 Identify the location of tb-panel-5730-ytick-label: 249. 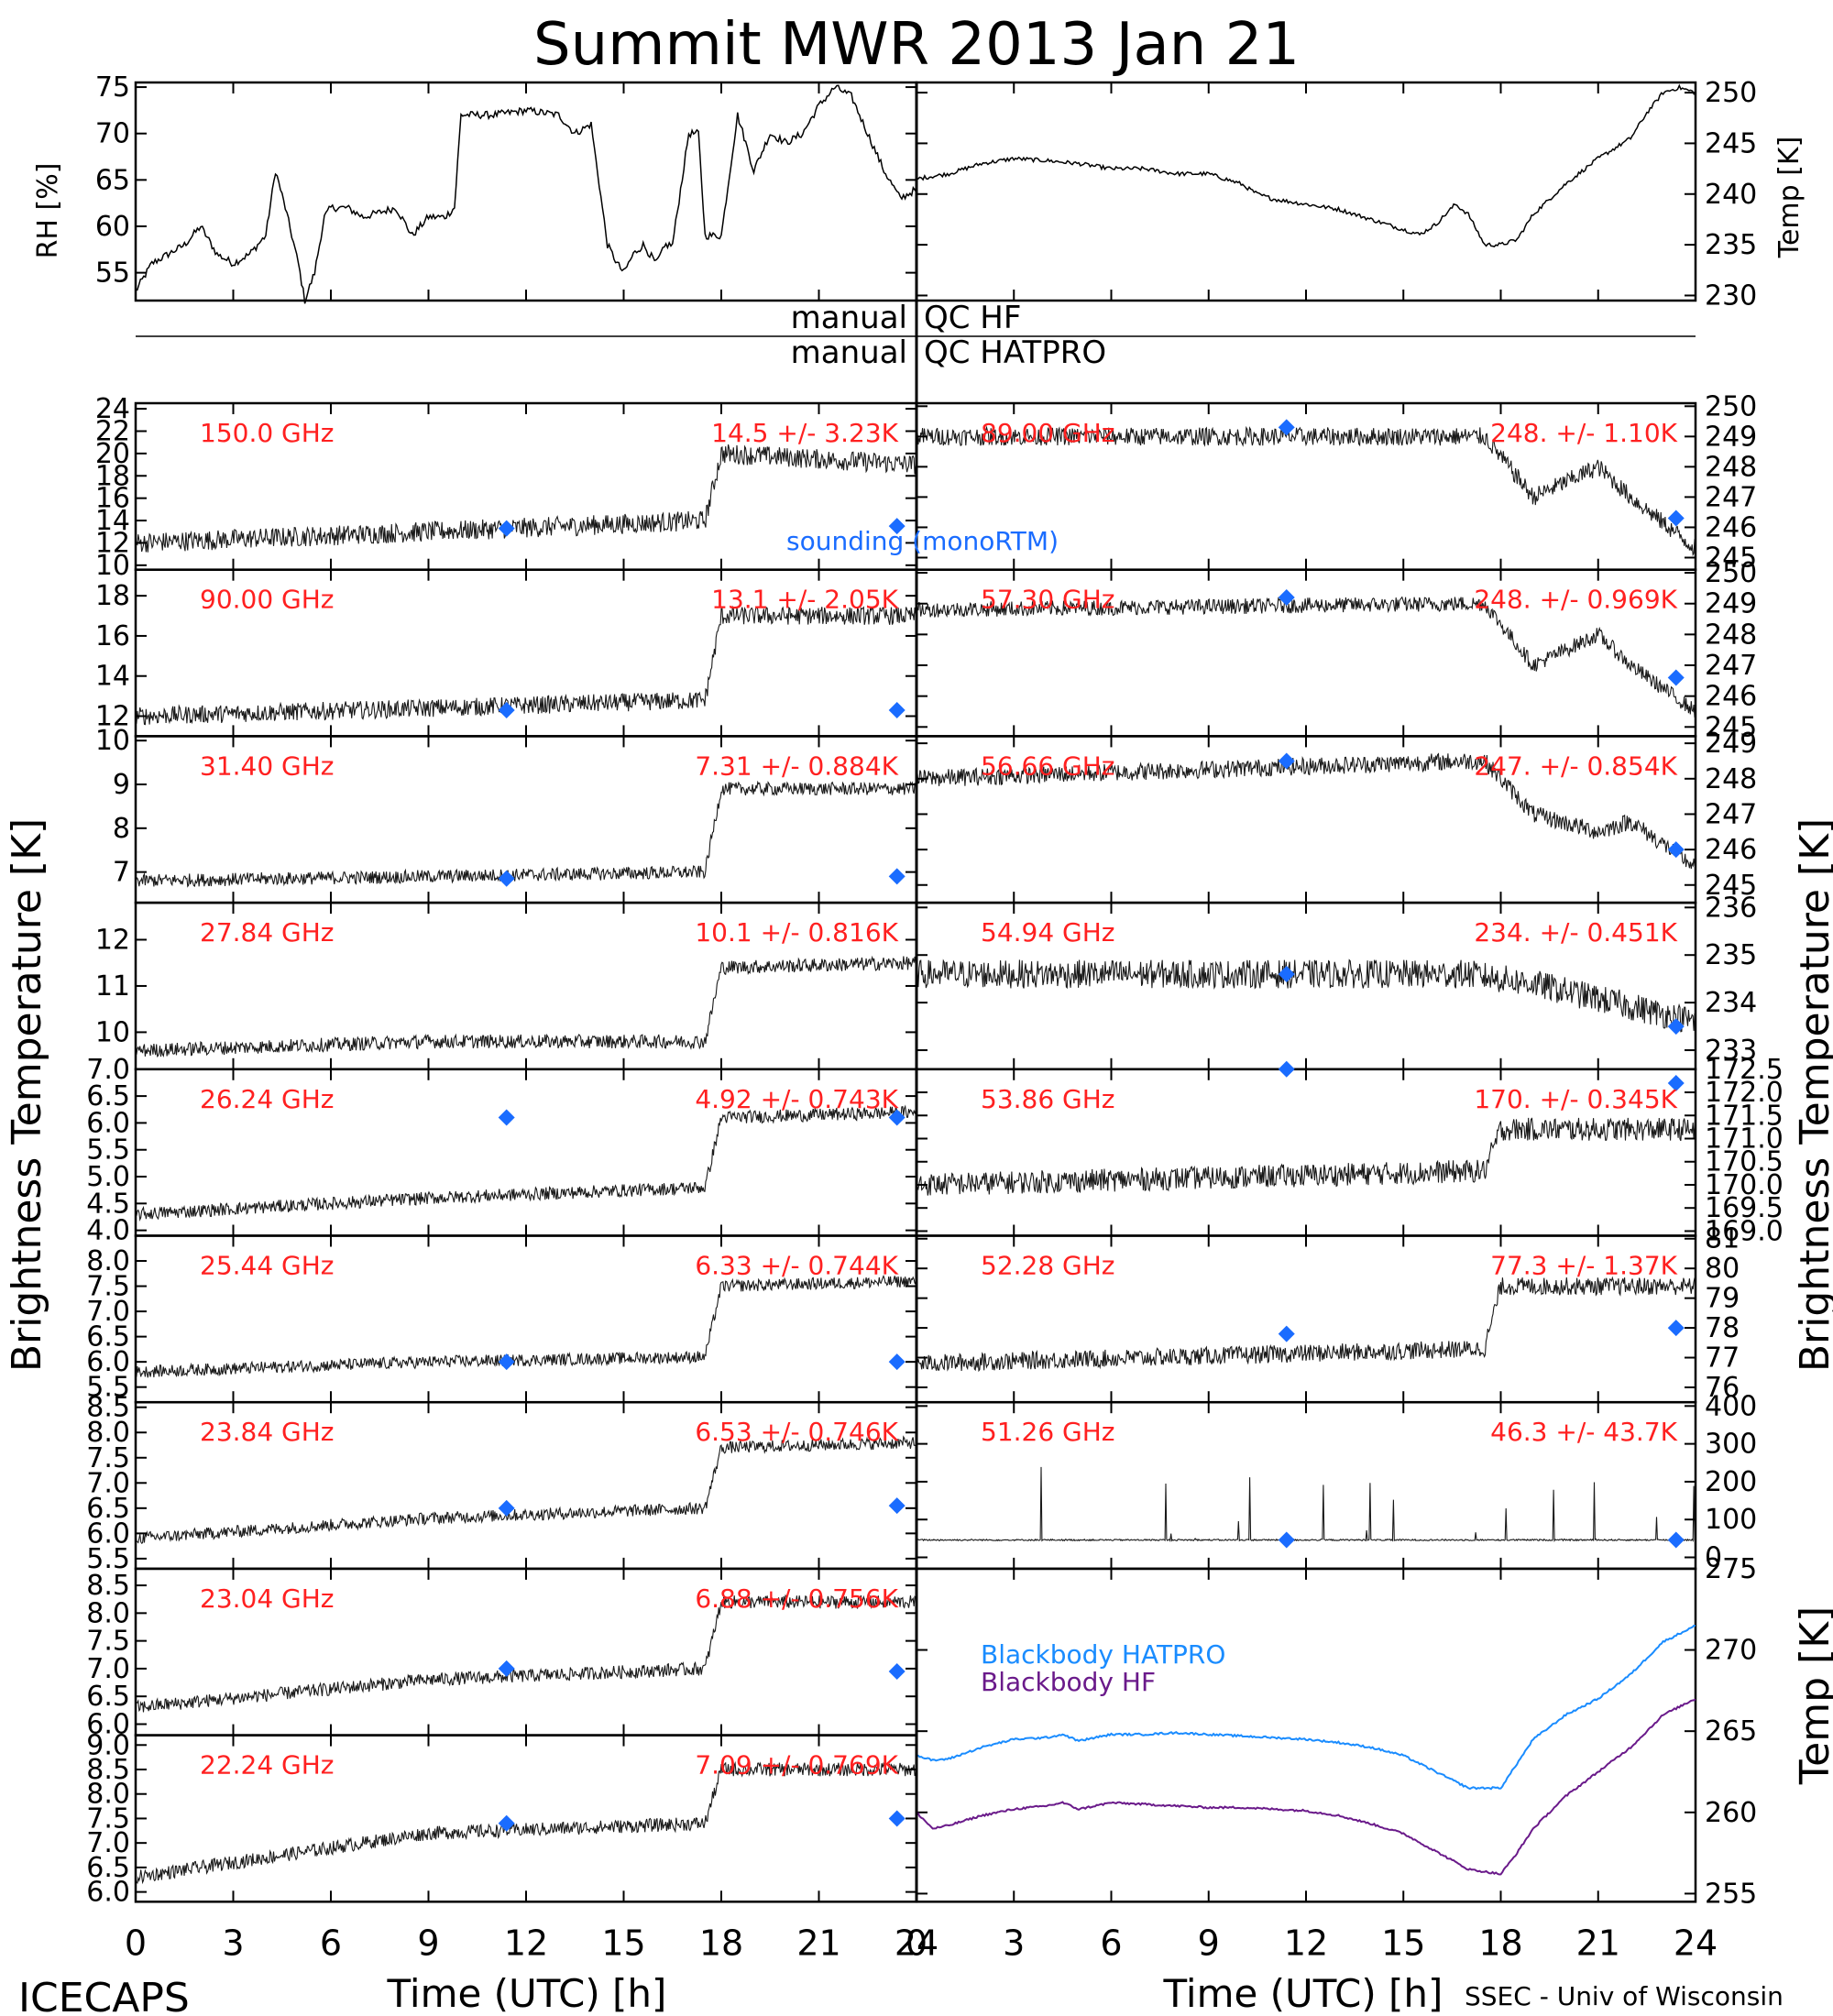
(1731, 604).